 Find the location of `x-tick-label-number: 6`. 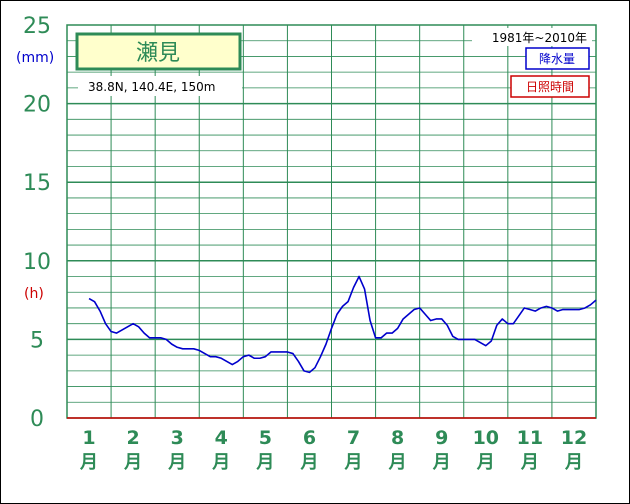

x-tick-label-number: 6 is located at coordinates (309, 438).